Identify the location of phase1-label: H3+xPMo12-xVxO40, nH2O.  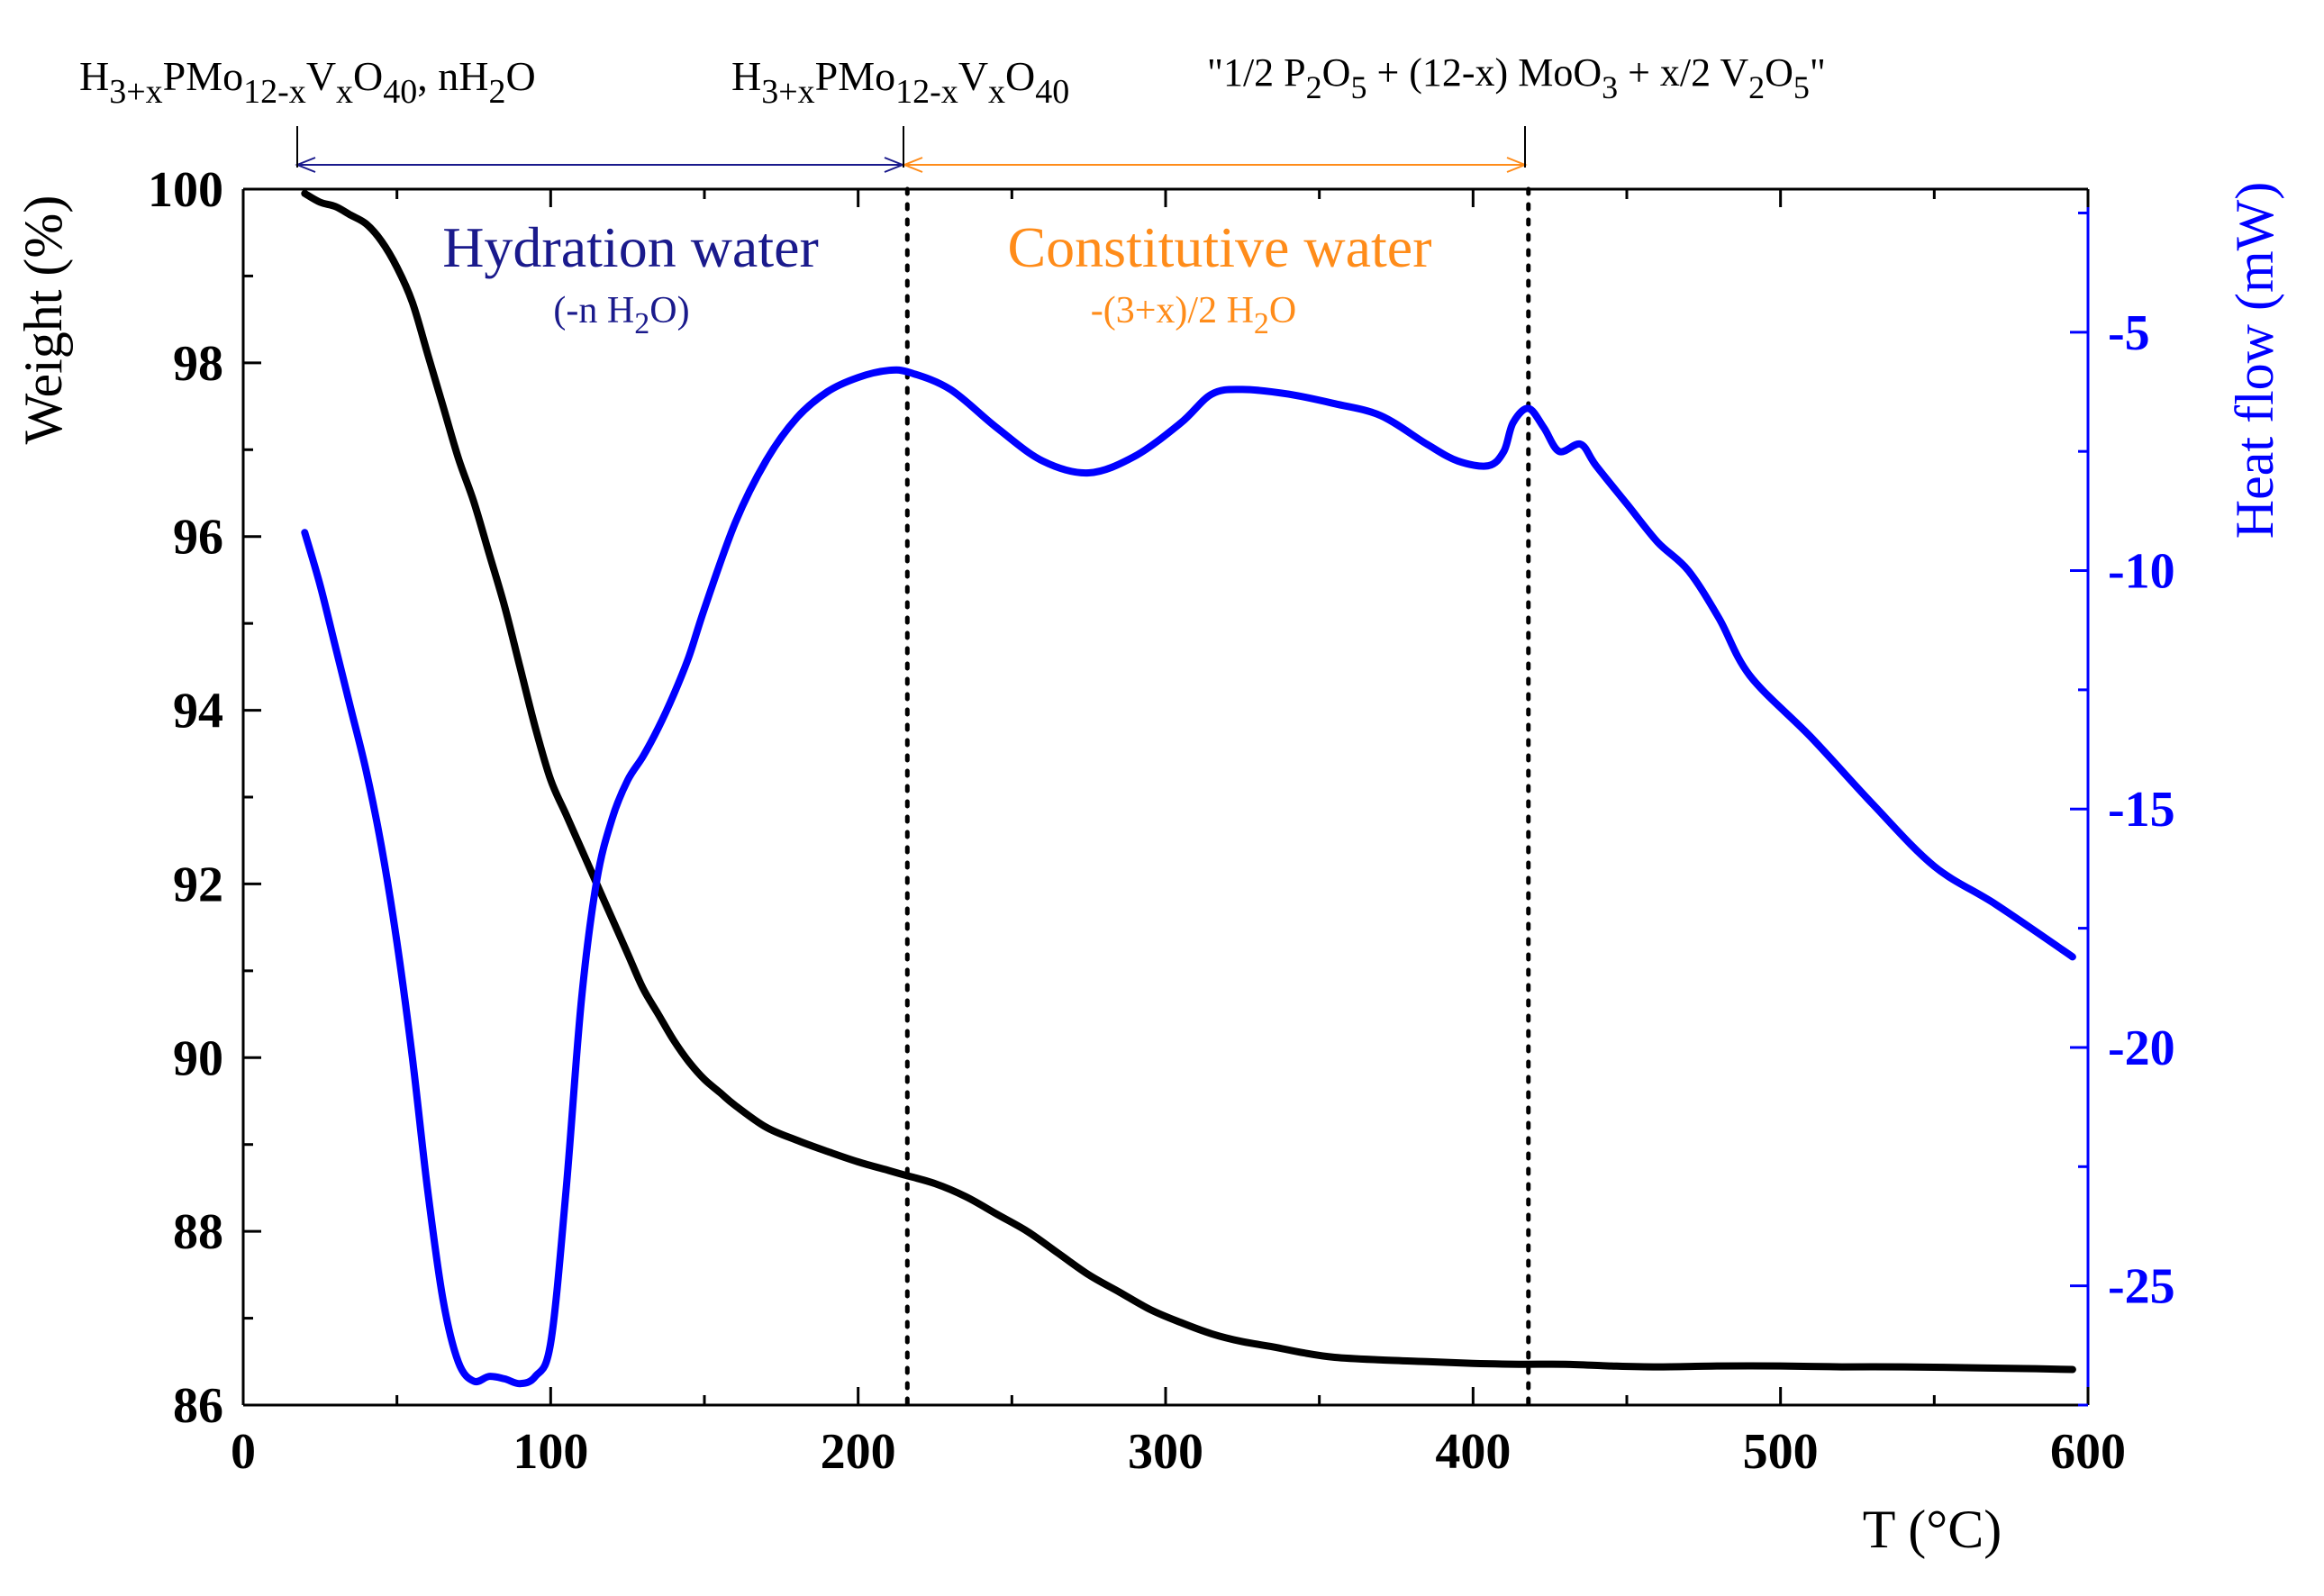
(307, 82).